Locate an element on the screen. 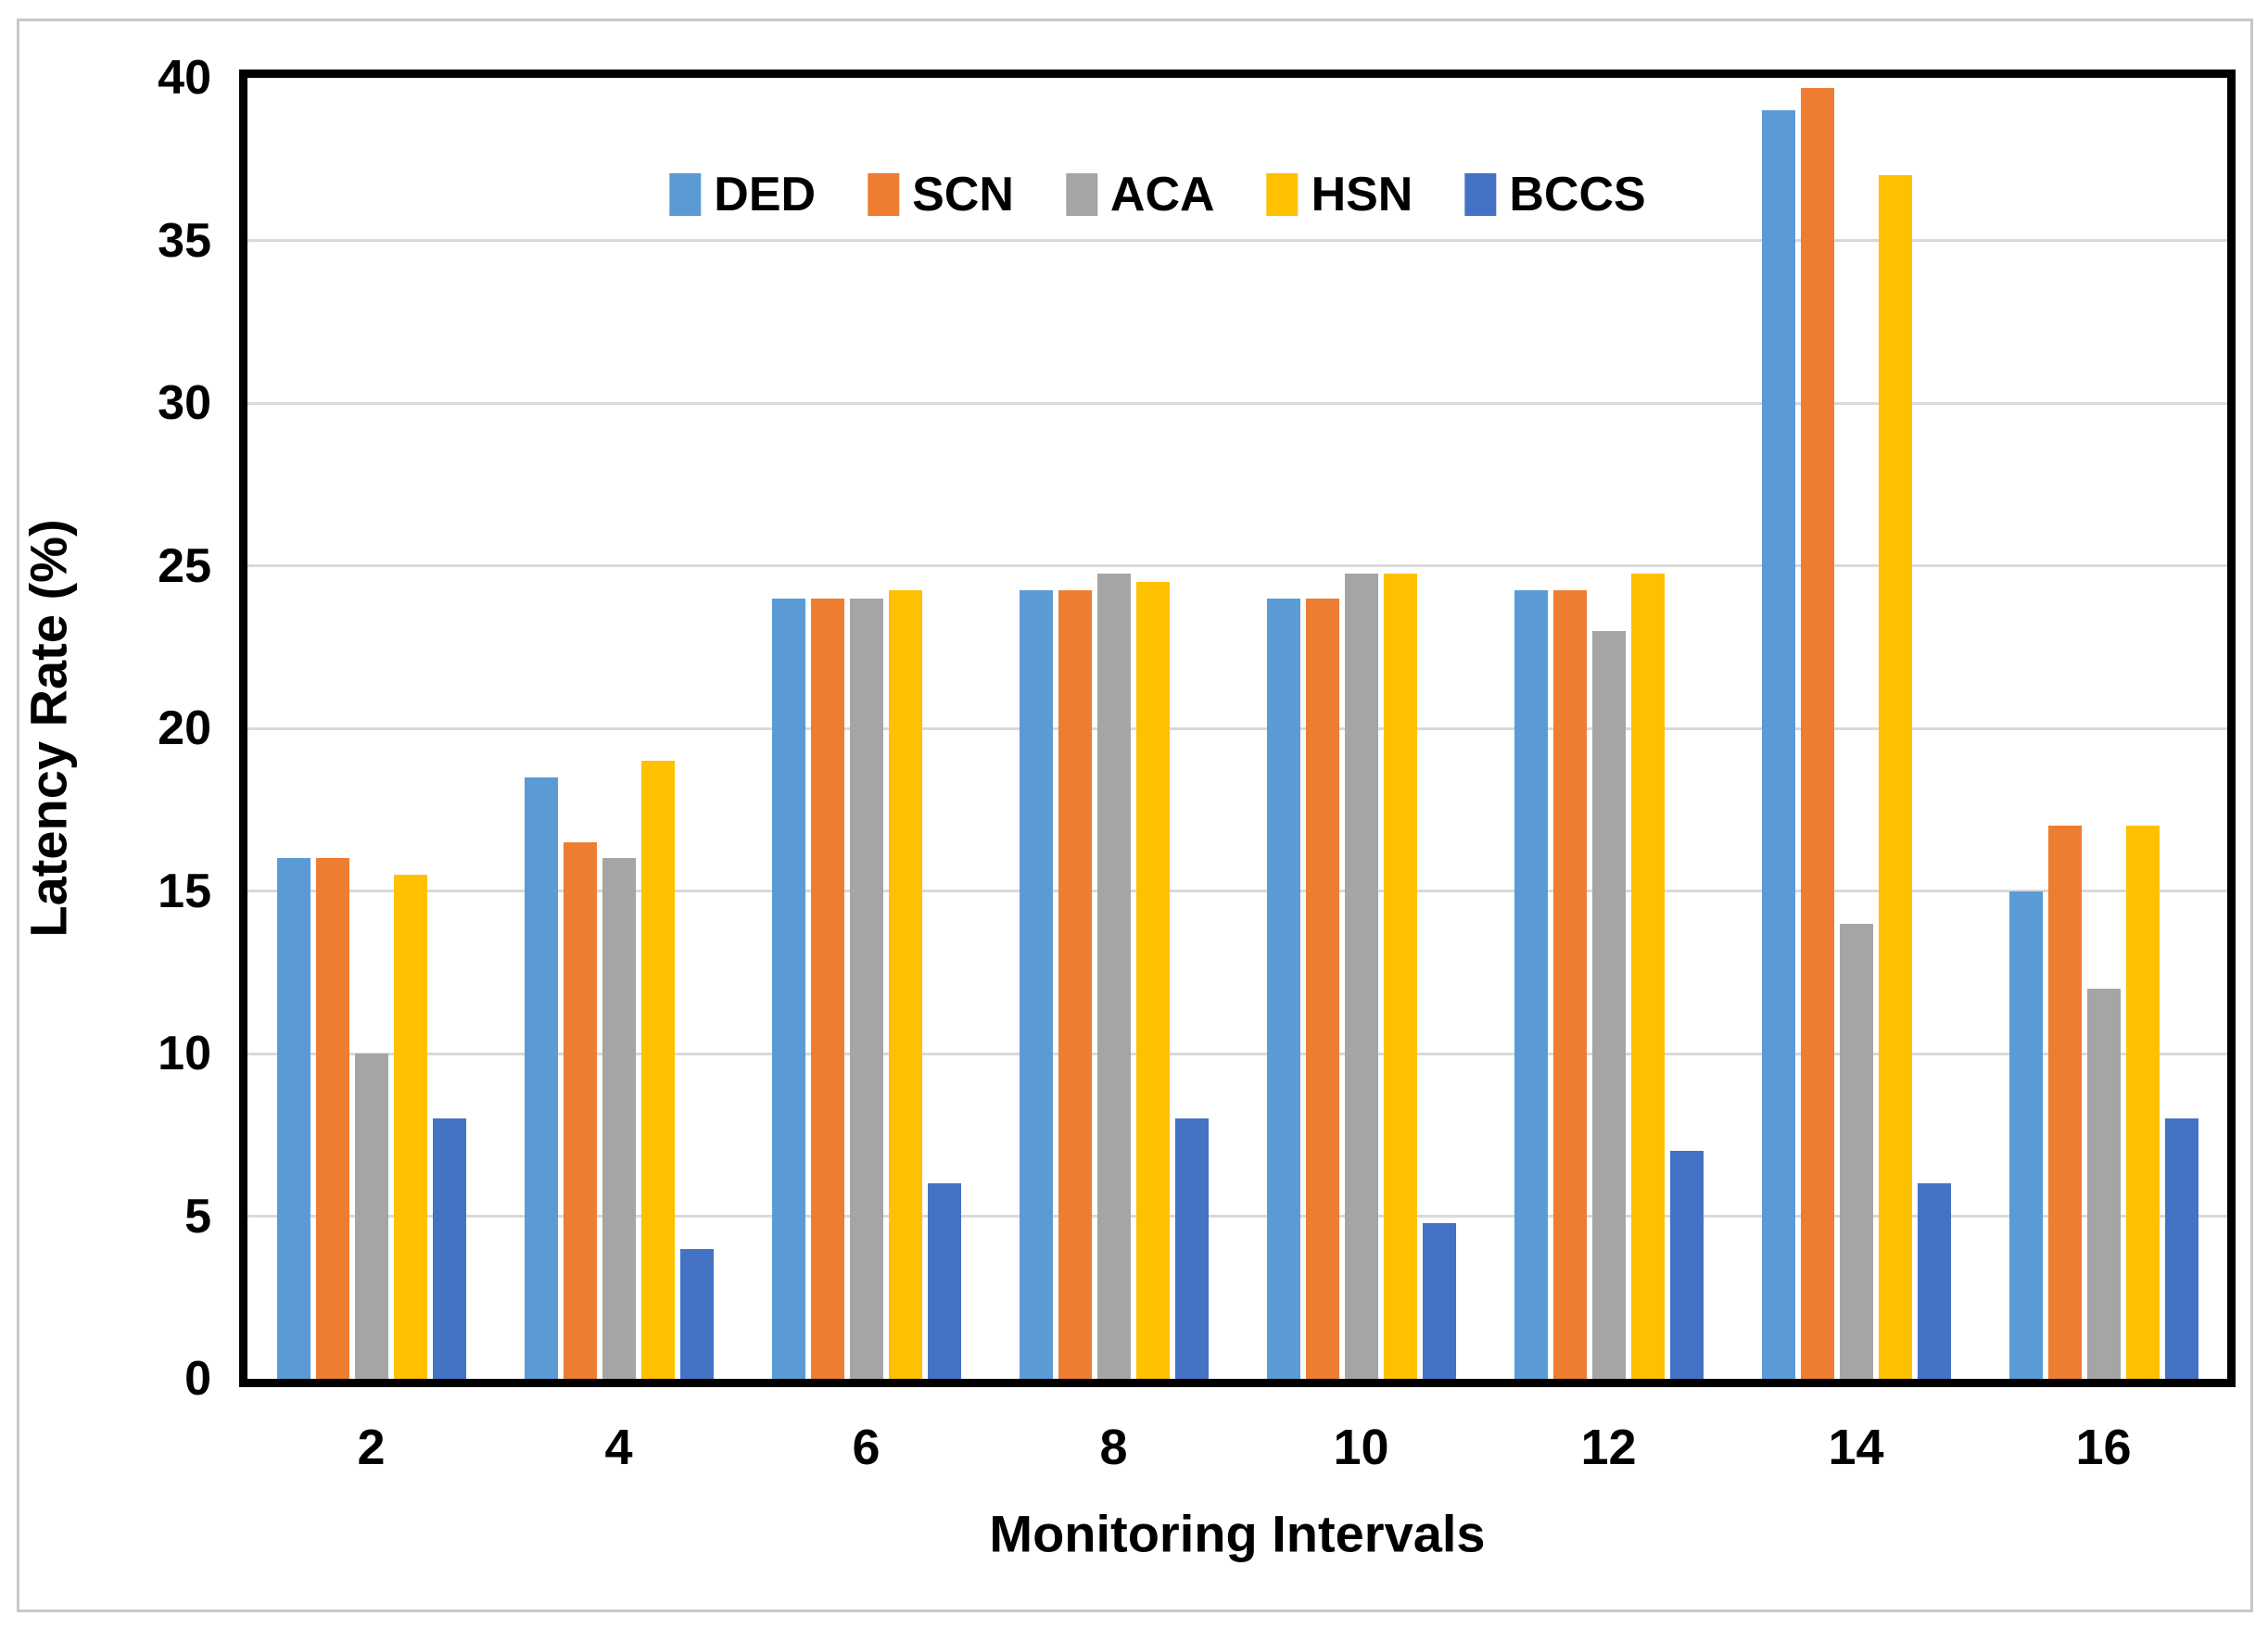 This screenshot has width=2268, height=1629. legend-label-HSN: HSN is located at coordinates (1362, 194).